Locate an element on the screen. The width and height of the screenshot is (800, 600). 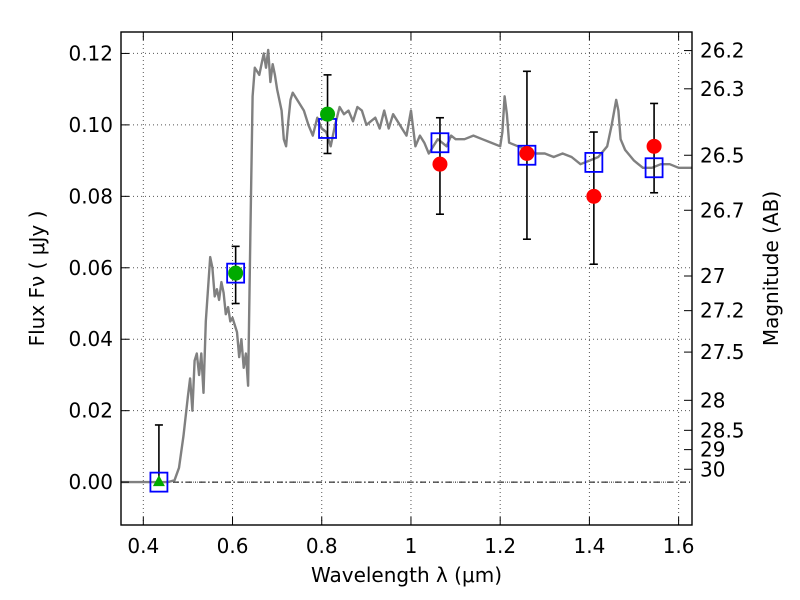
y-tick-label: 0.08 is located at coordinates (90, 196).